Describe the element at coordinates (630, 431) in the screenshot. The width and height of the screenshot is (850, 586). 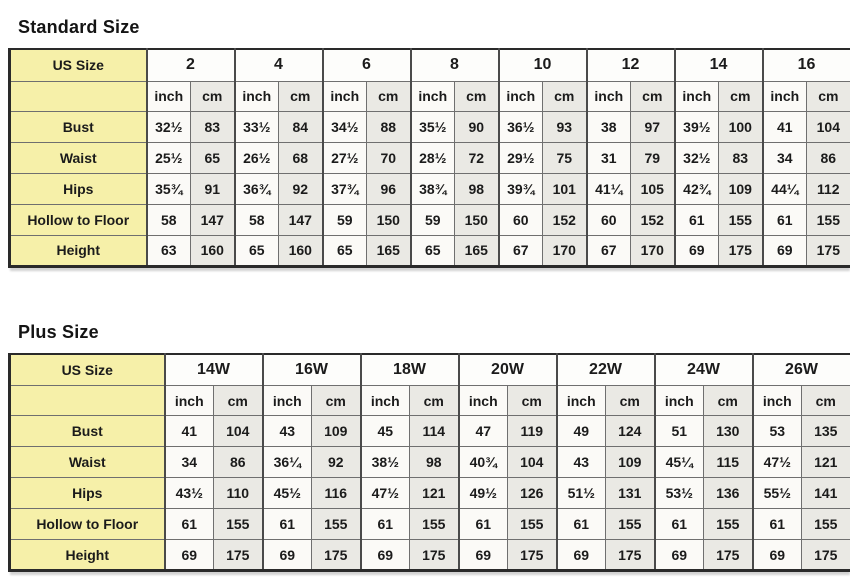
I see `value-cell-cm: 124` at that location.